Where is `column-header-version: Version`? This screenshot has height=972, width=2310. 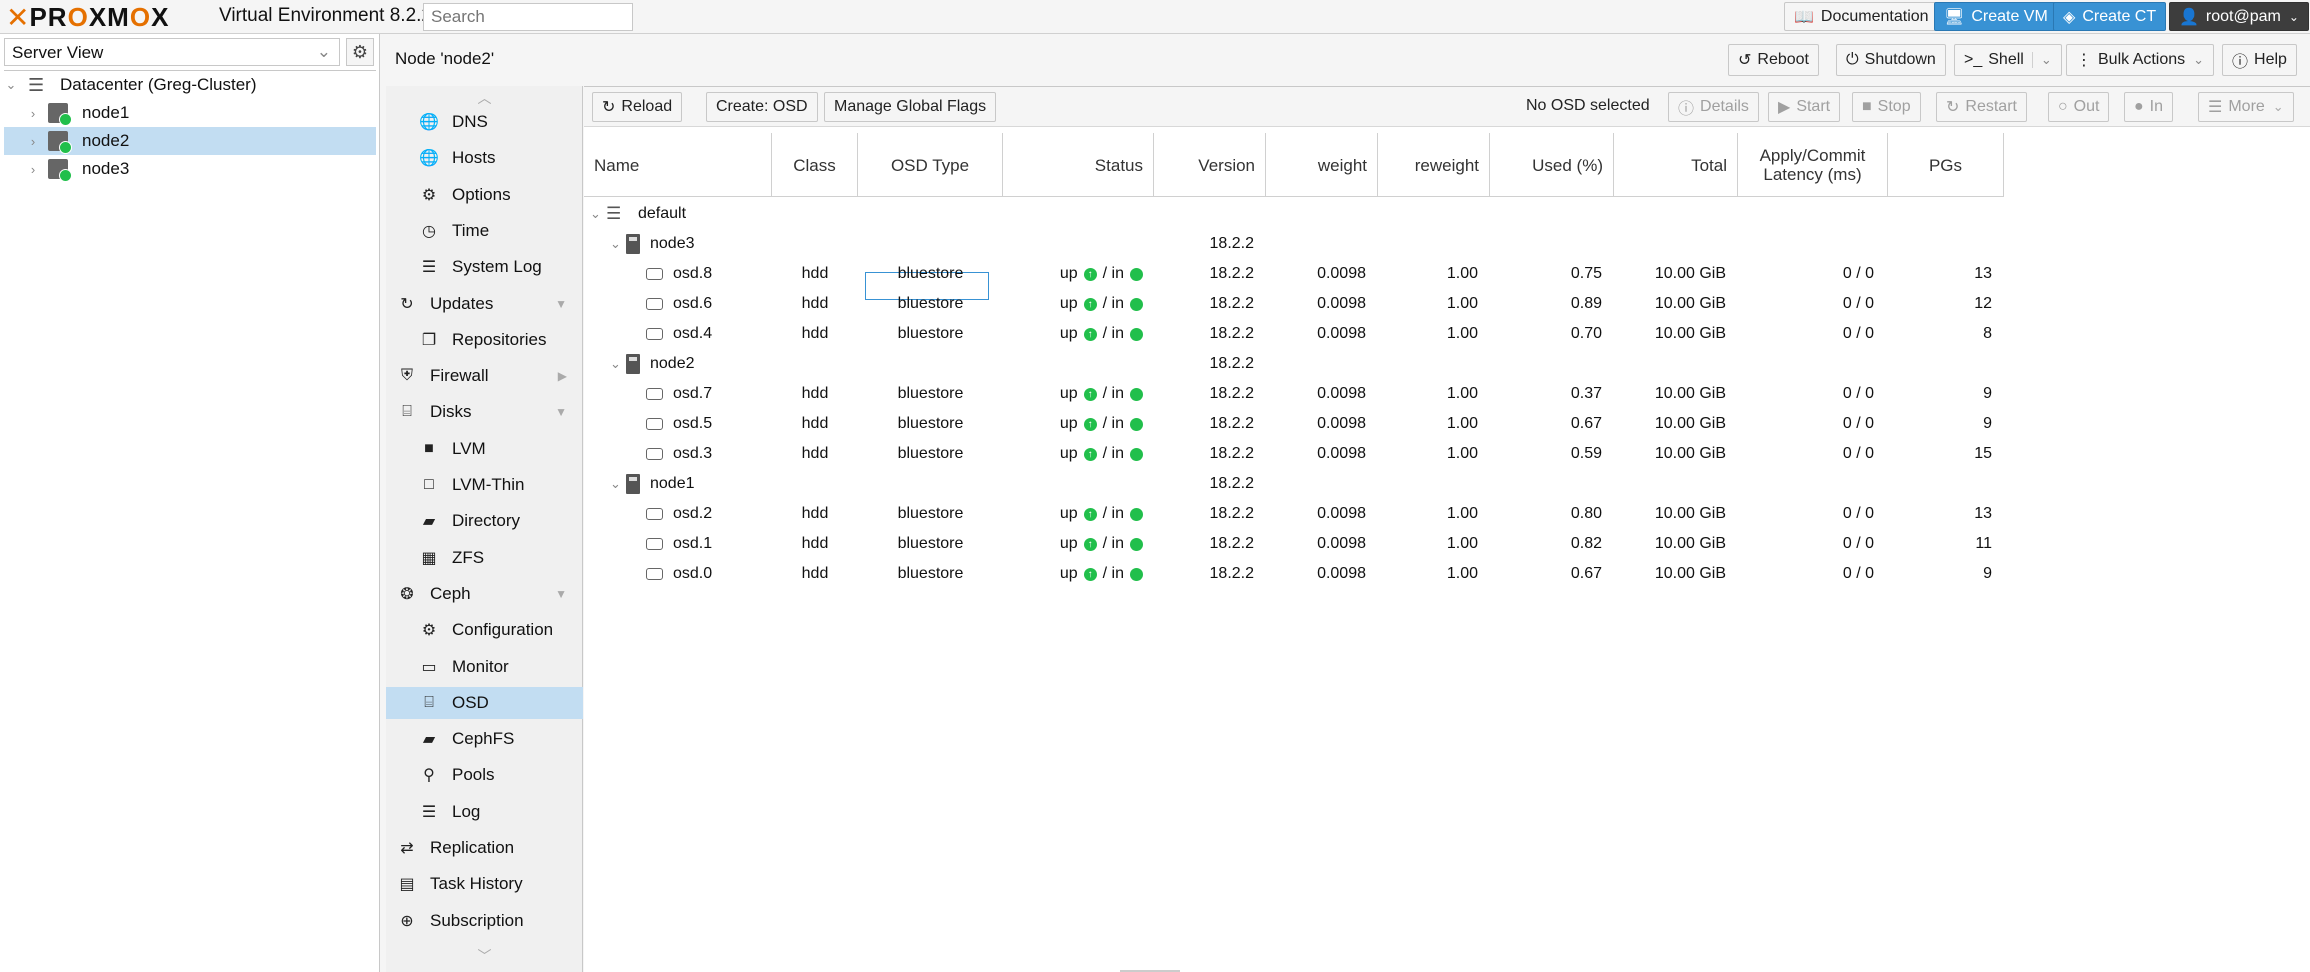 column-header-version: Version is located at coordinates (1210, 165).